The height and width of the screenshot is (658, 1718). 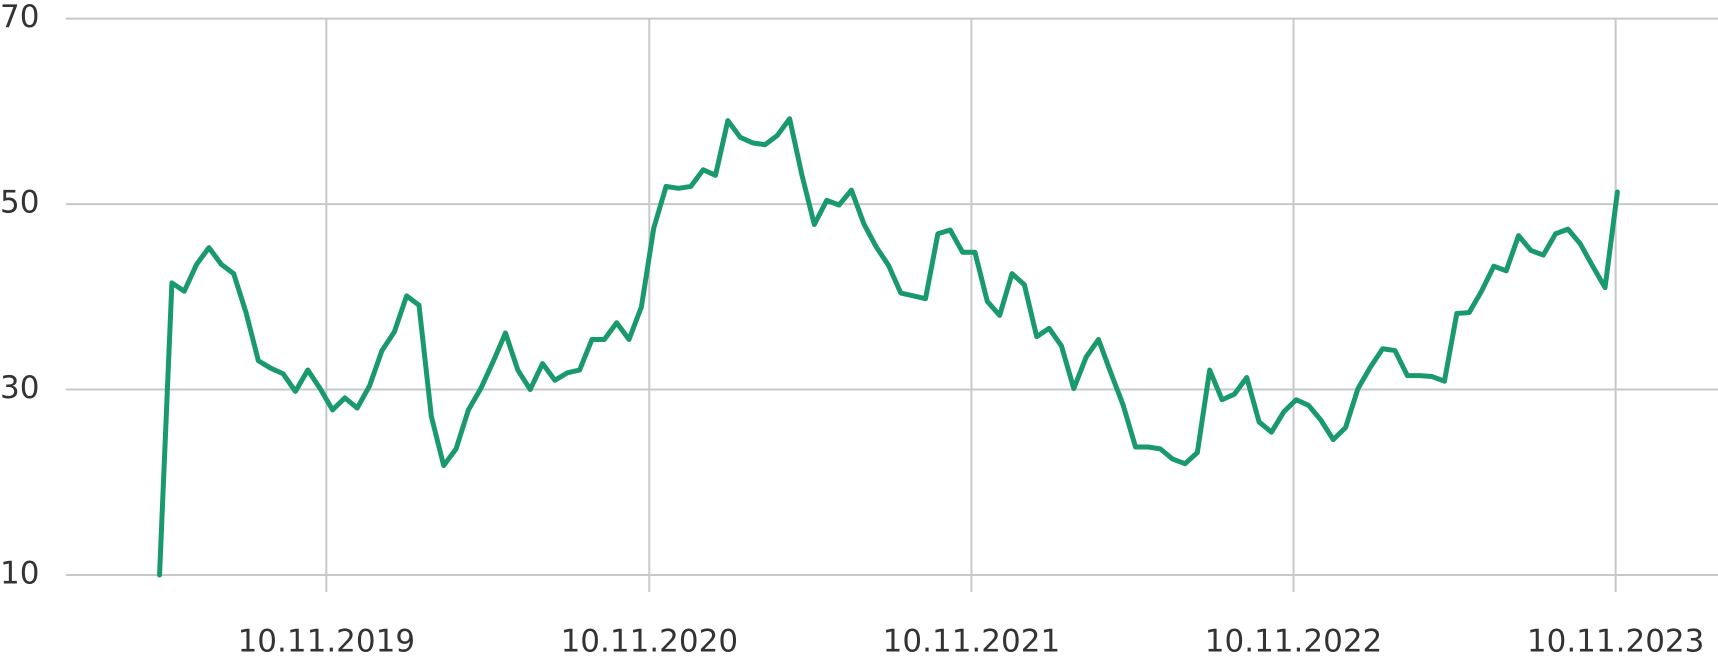 I want to click on y-tick-label: 70, so click(x=19, y=17).